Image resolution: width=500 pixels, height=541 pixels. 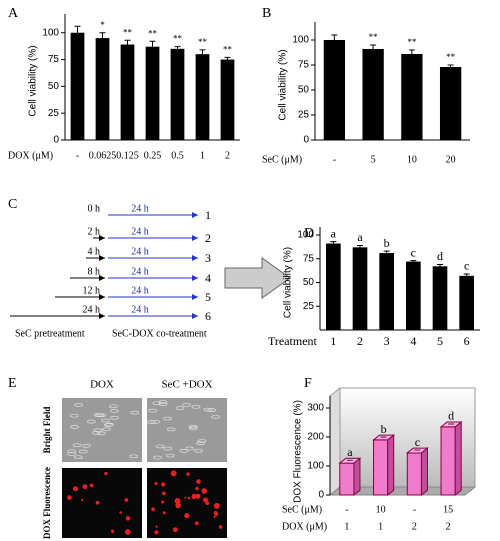 What do you see at coordinates (266, 13) in the screenshot?
I see `panel-label: B` at bounding box center [266, 13].